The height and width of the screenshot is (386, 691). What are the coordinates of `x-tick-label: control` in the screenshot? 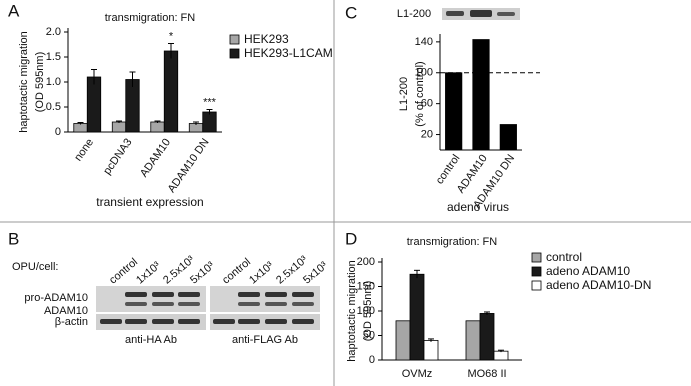 It's located at (448, 170).